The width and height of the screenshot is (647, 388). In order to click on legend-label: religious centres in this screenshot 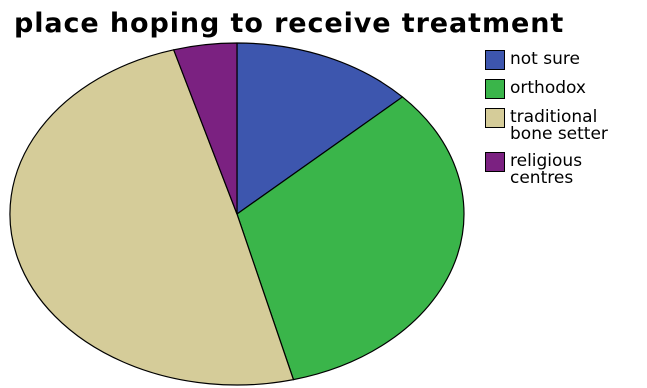, I will do `click(546, 169)`.